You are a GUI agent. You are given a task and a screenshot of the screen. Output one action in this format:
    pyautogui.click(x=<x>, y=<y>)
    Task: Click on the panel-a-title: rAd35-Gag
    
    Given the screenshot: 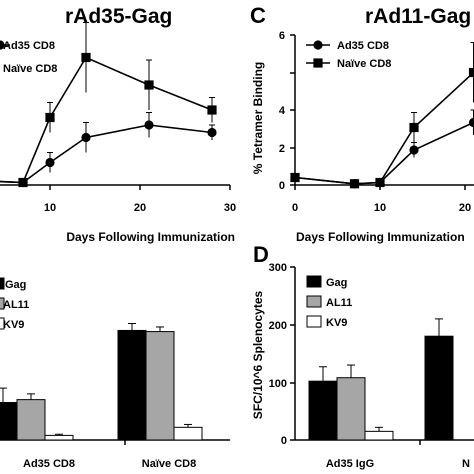 What is the action you would take?
    pyautogui.click(x=118, y=16)
    